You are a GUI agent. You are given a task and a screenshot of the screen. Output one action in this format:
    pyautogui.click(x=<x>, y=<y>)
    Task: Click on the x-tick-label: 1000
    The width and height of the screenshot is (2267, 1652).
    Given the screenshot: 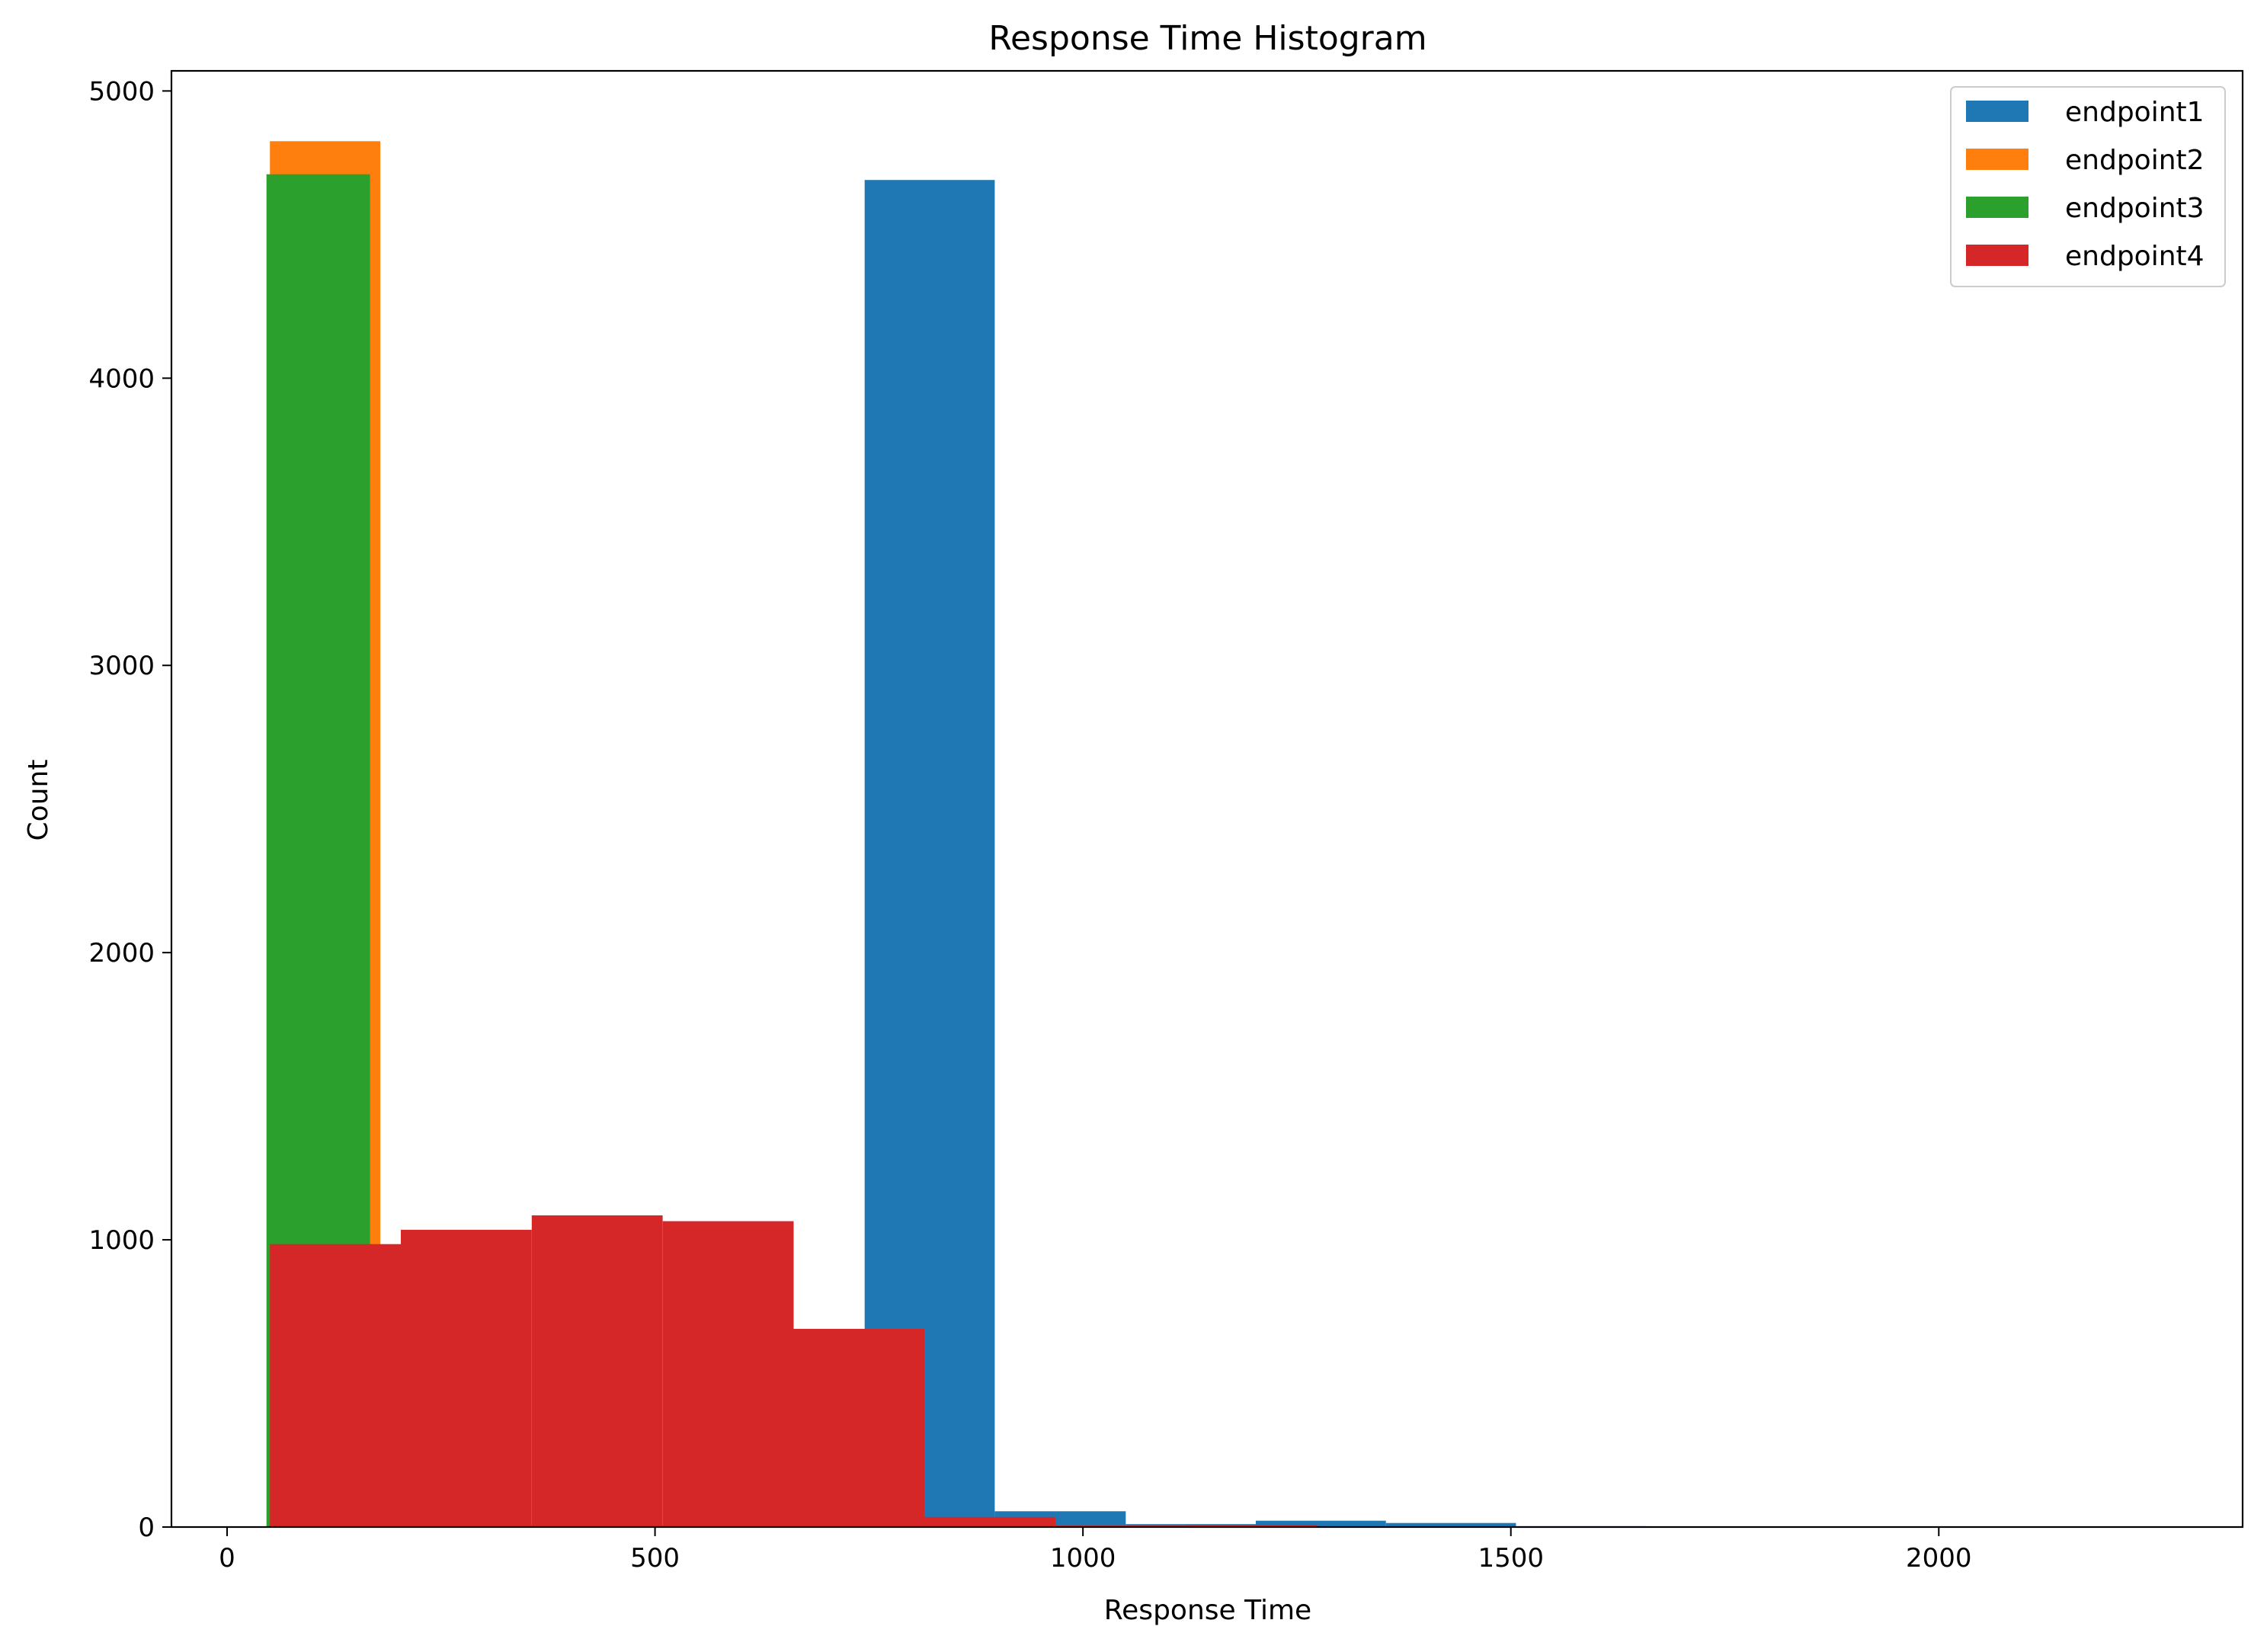 What is the action you would take?
    pyautogui.click(x=1083, y=1558)
    